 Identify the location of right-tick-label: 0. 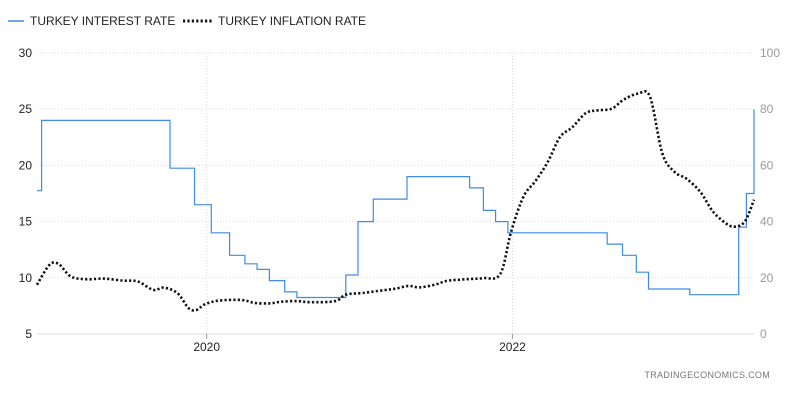
(763, 334).